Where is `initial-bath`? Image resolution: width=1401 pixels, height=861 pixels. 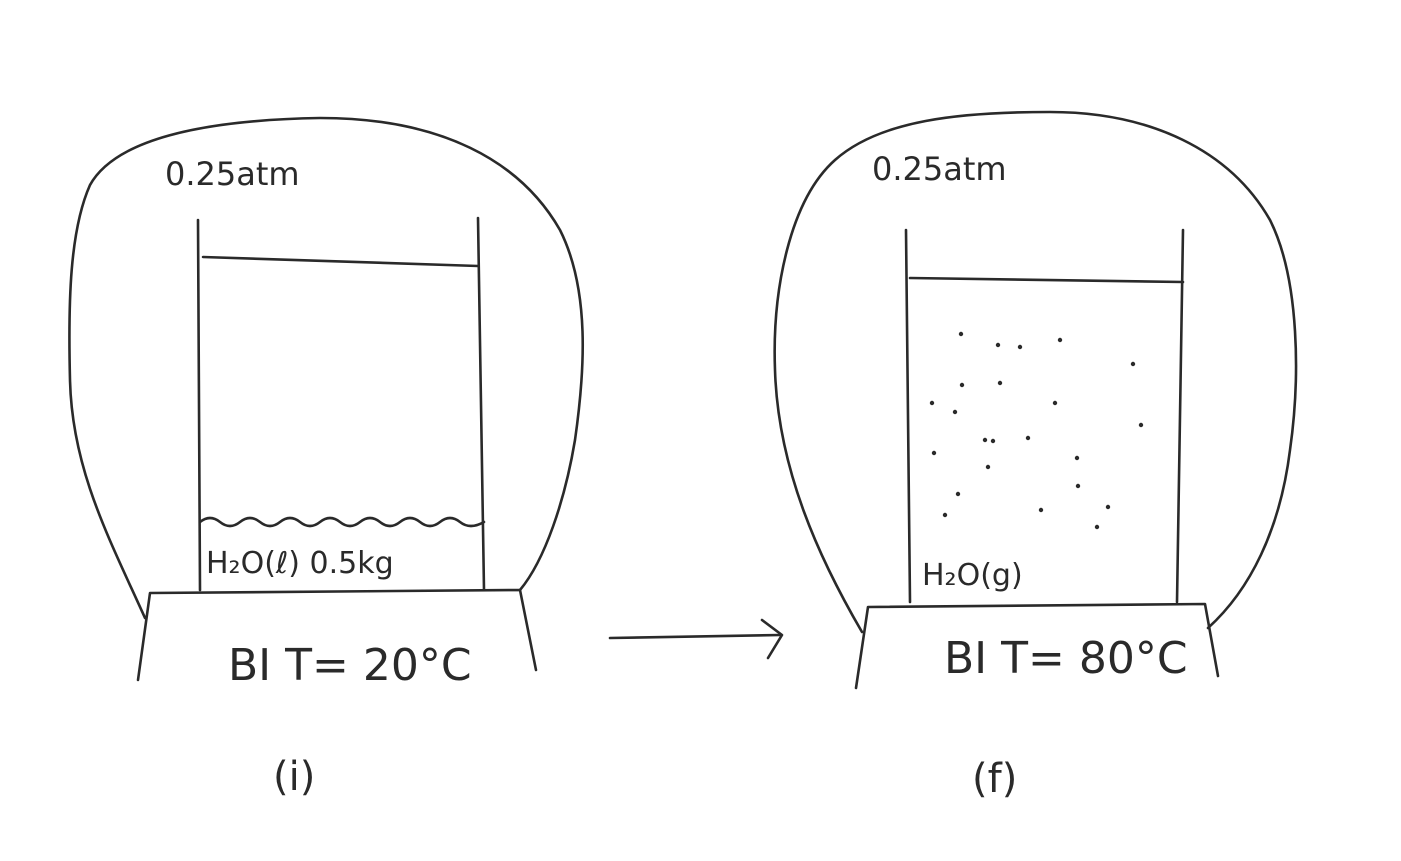 initial-bath is located at coordinates (337, 635).